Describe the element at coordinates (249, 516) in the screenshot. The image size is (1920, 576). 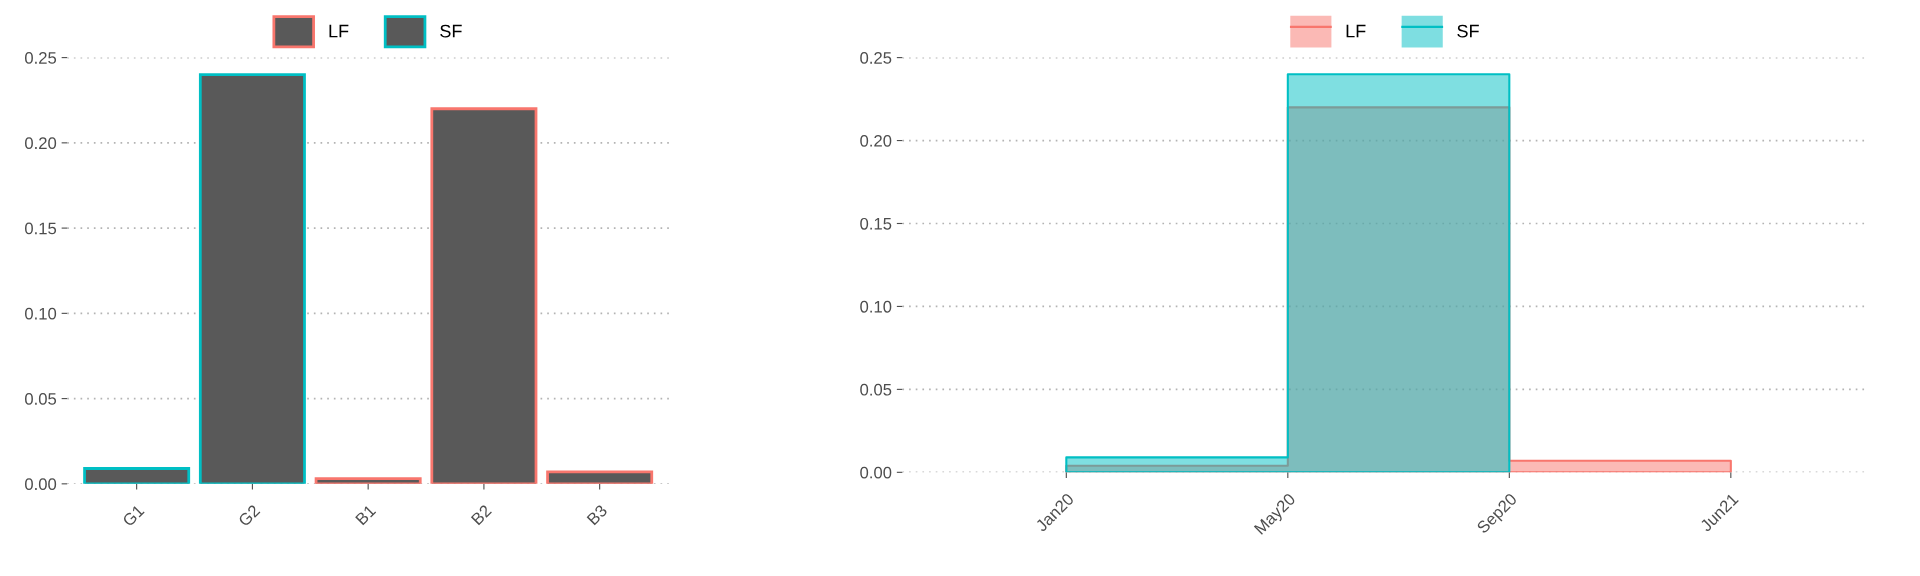
I see `x-tick-label: G2` at that location.